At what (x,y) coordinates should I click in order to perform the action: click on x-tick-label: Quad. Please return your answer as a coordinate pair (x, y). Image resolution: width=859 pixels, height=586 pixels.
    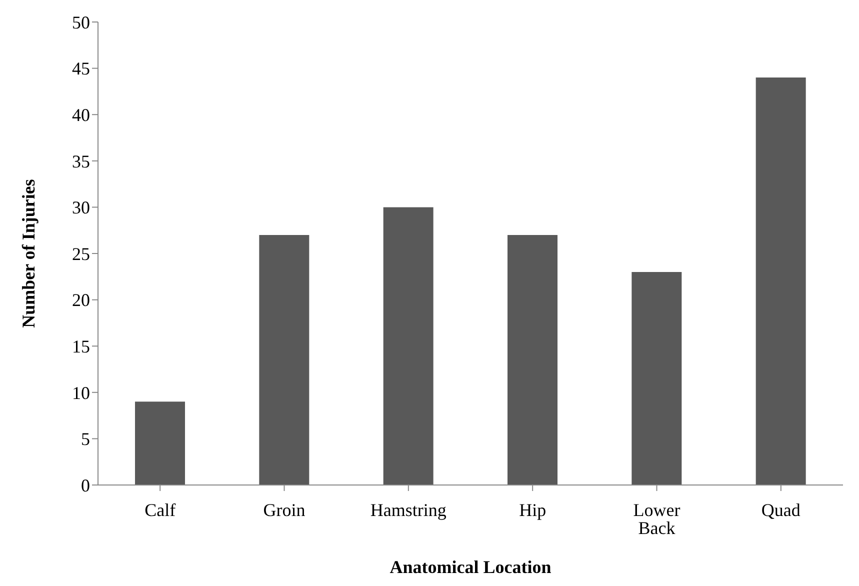
    Looking at the image, I should click on (780, 510).